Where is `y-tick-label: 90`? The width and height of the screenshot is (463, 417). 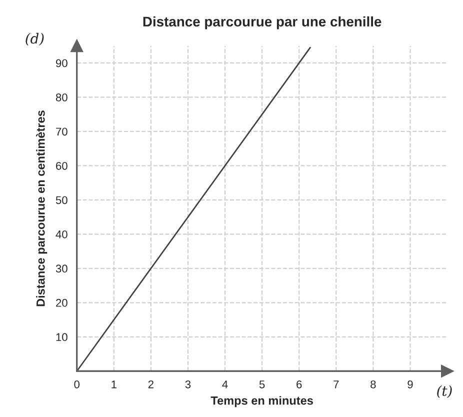 y-tick-label: 90 is located at coordinates (62, 63).